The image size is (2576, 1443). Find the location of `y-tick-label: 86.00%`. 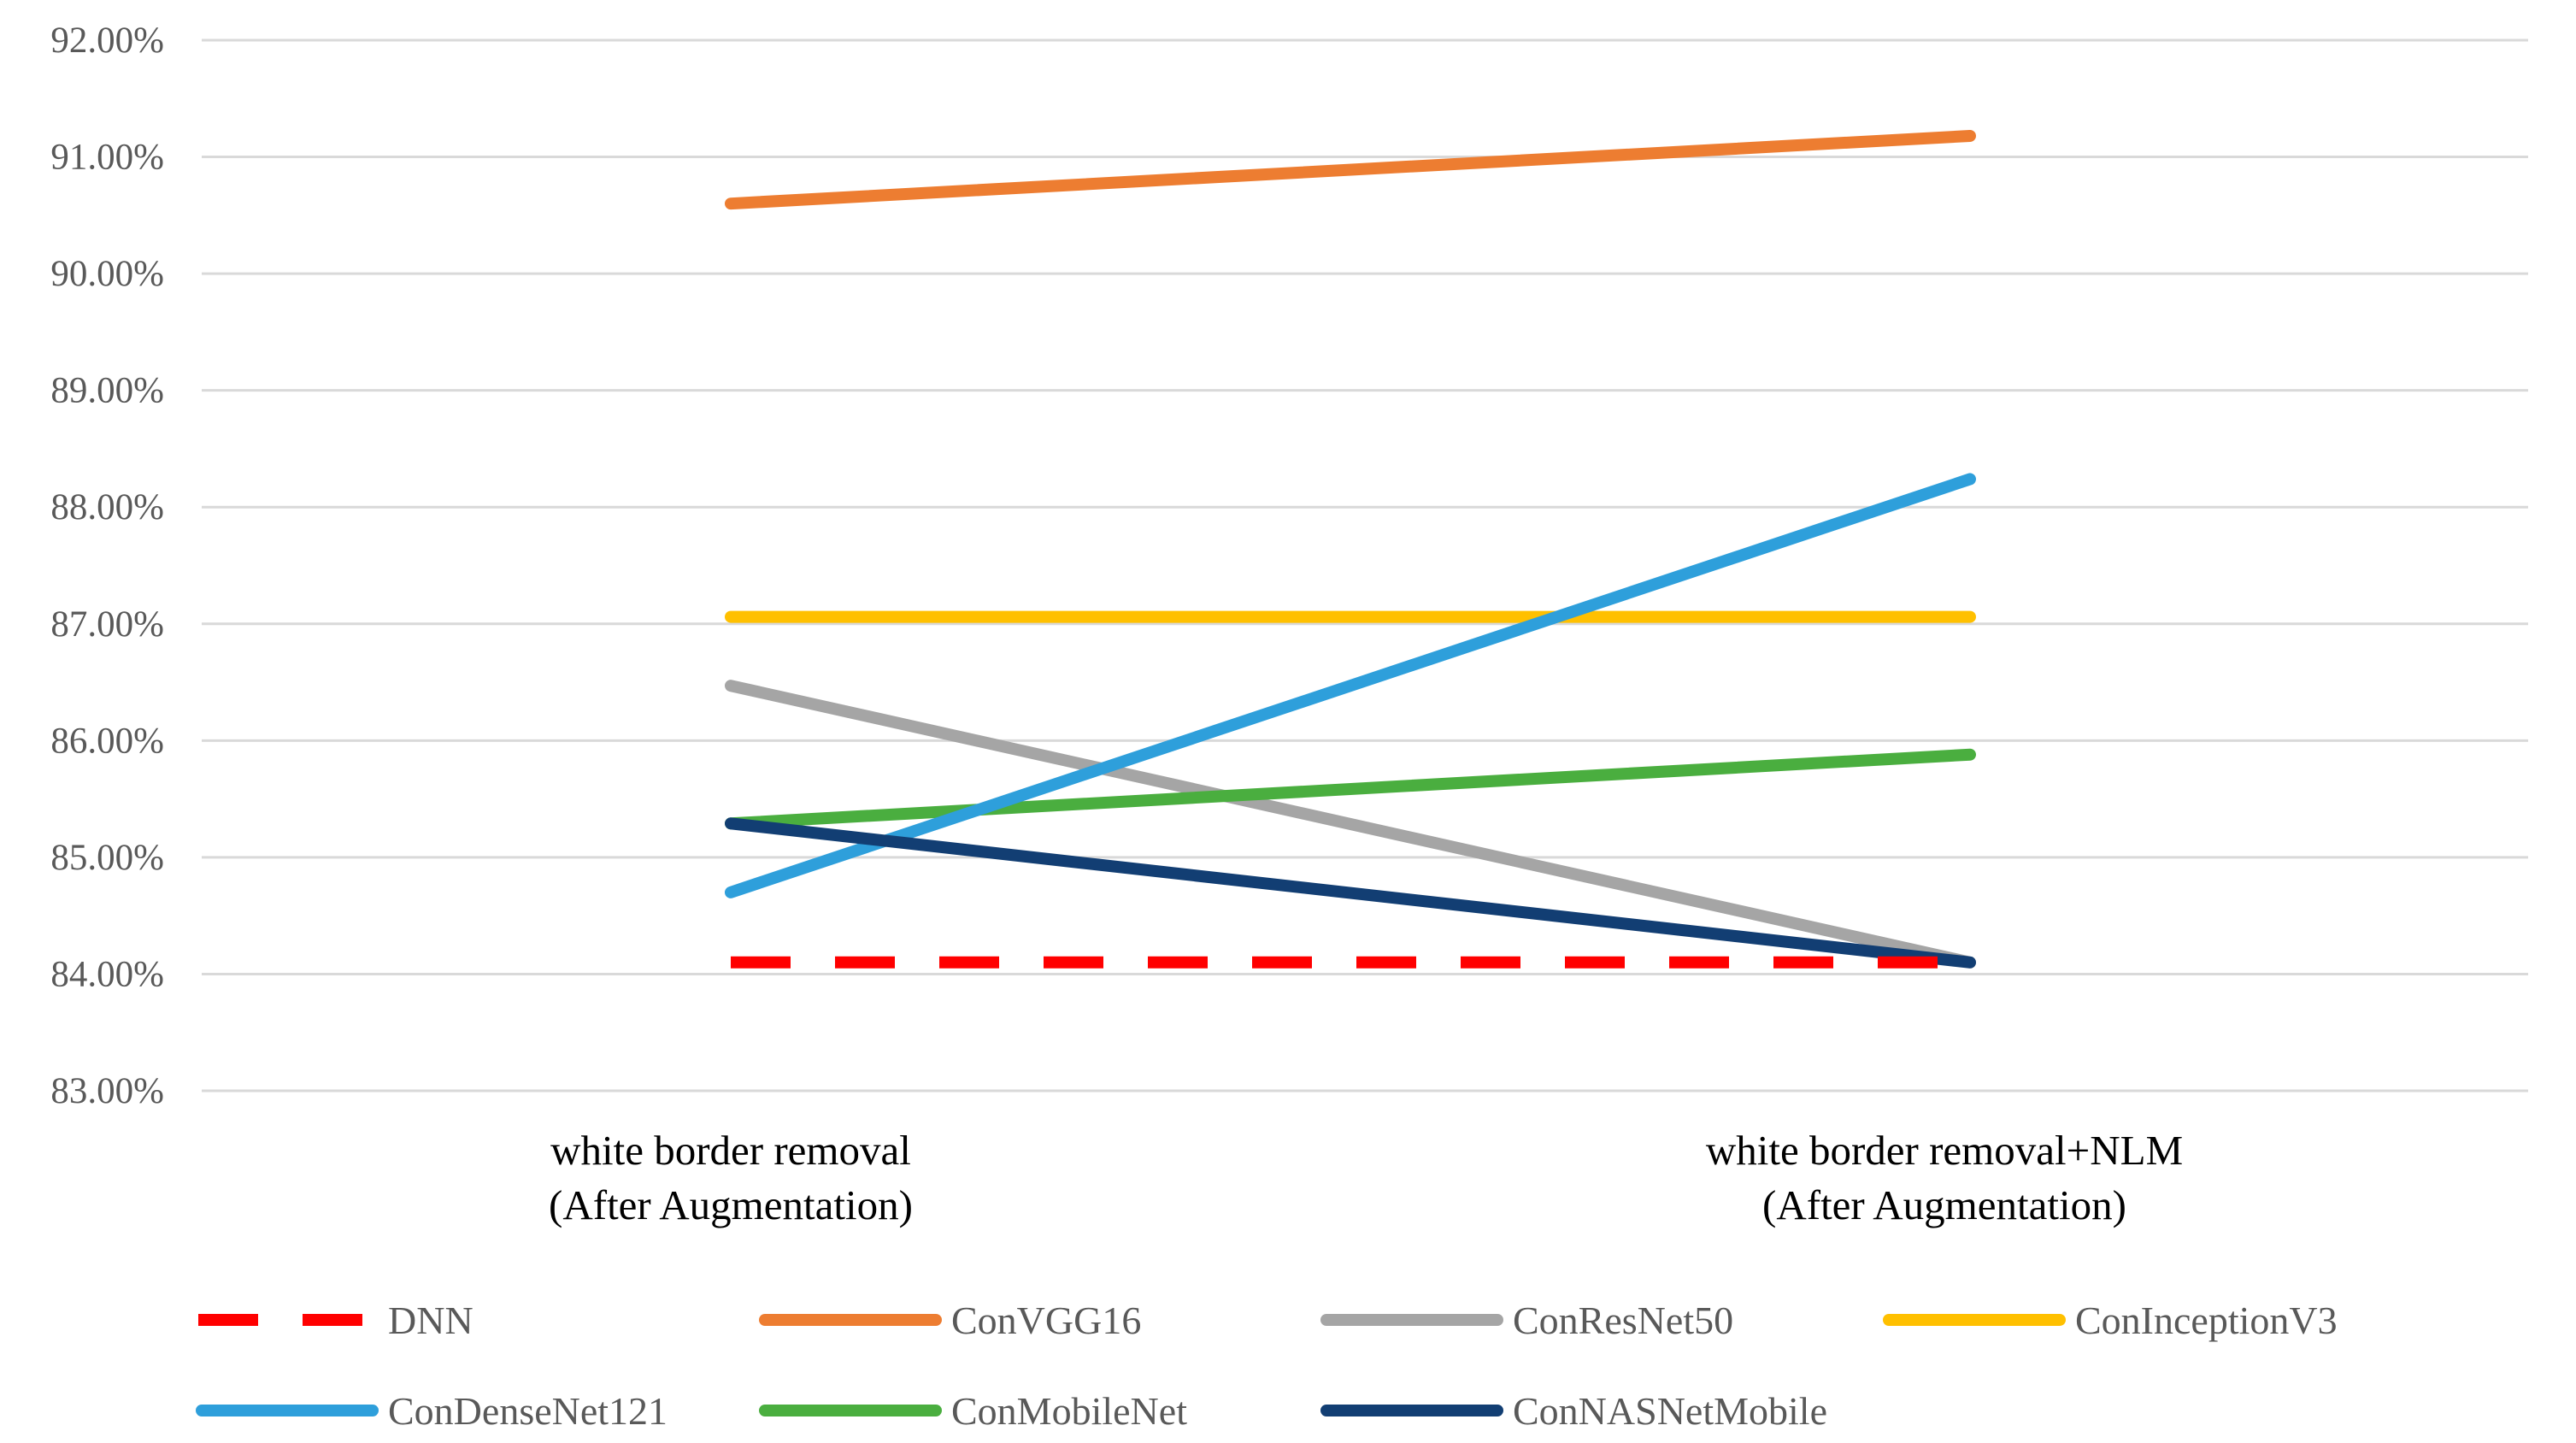

y-tick-label: 86.00% is located at coordinates (107, 741).